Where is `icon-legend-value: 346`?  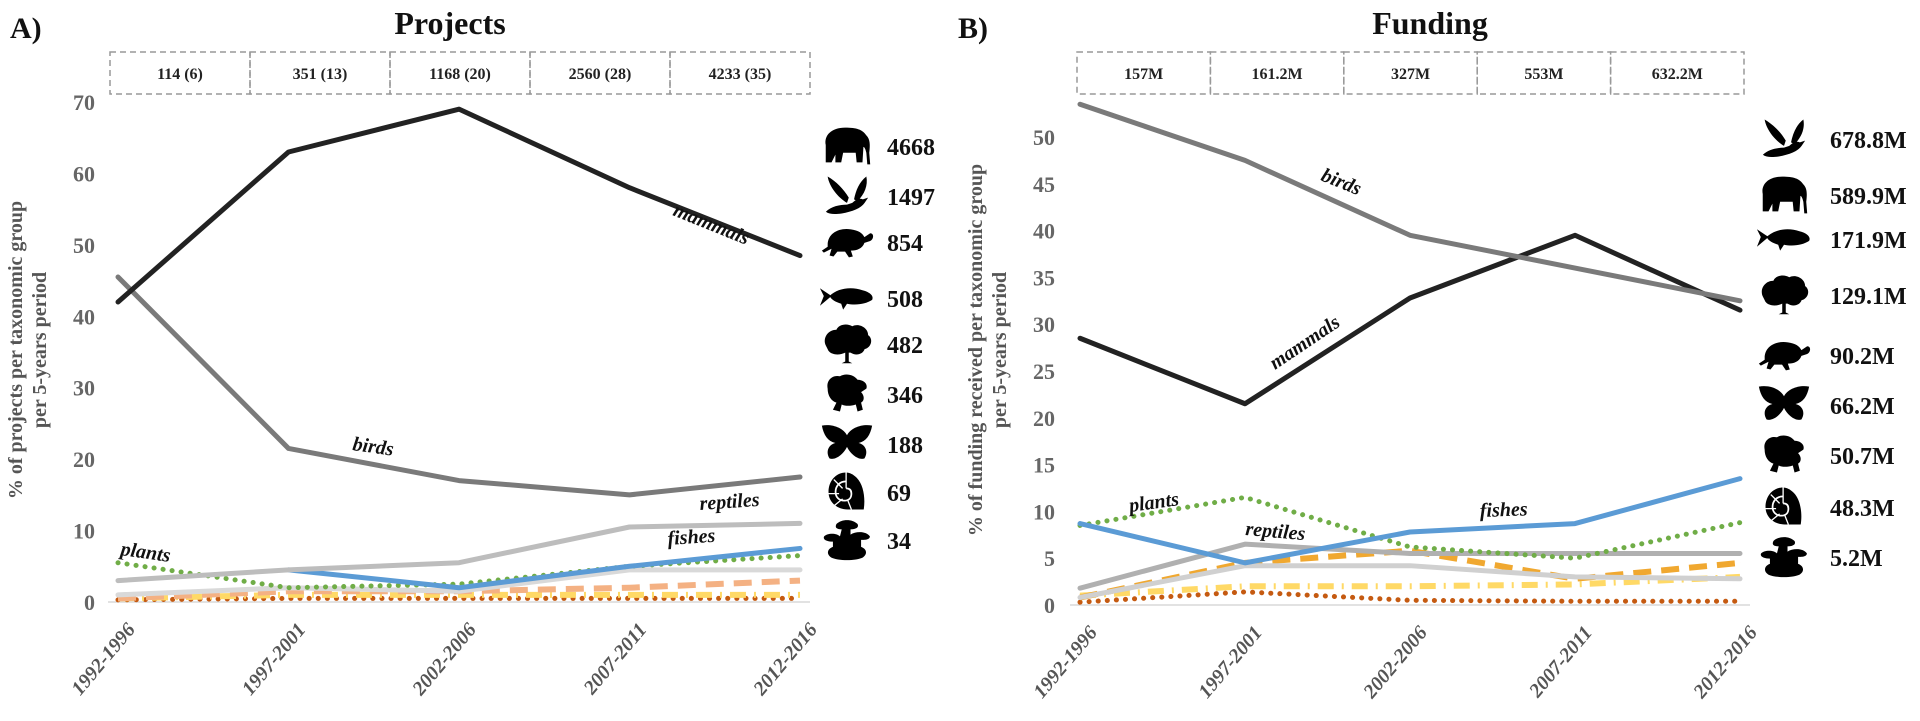 icon-legend-value: 346 is located at coordinates (905, 396).